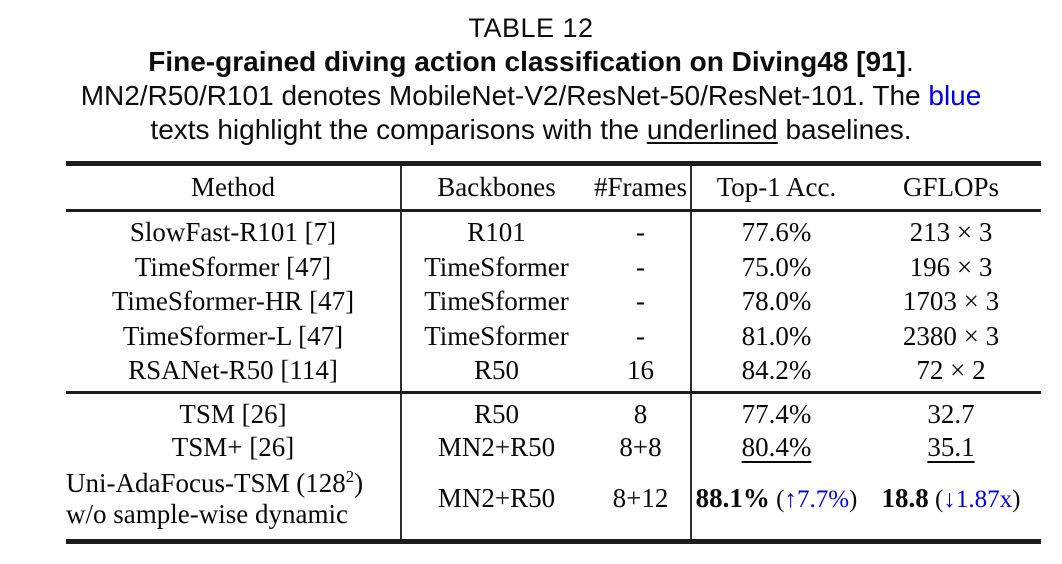 Image resolution: width=1062 pixels, height=564 pixels. What do you see at coordinates (1016, 499) in the screenshot?
I see `gflops-delta-close: )` at bounding box center [1016, 499].